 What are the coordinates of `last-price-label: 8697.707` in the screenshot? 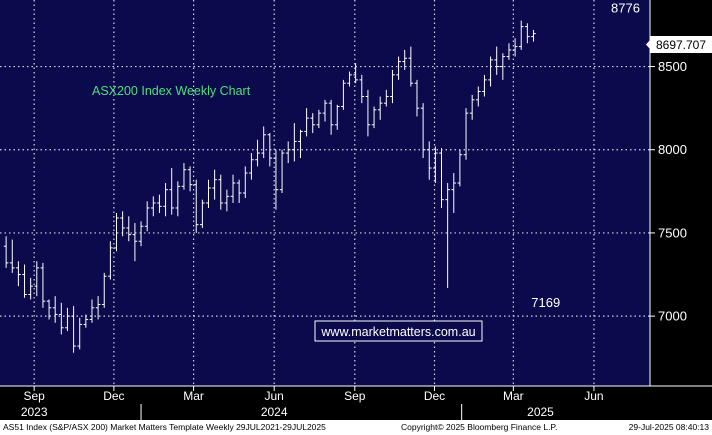 It's located at (681, 45).